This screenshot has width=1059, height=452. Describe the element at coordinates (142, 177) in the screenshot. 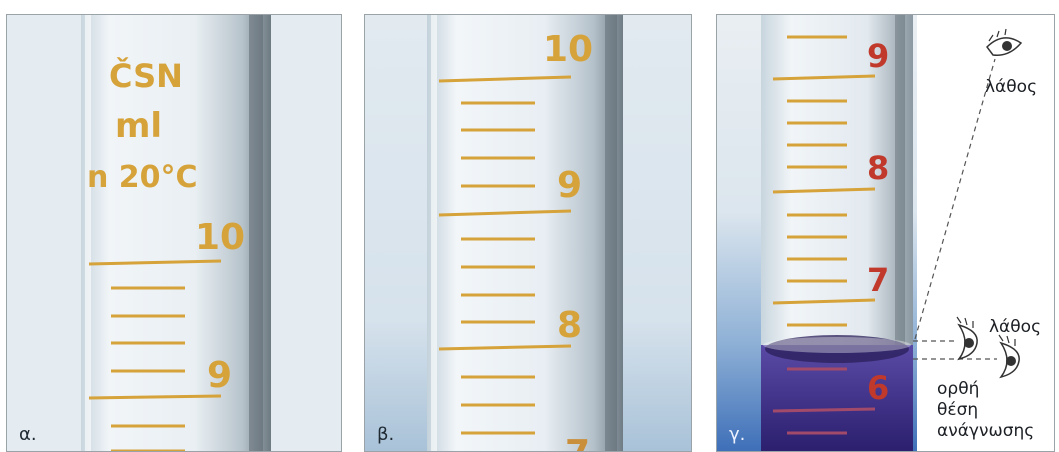

I see `marking-temperature: n 20°C` at that location.